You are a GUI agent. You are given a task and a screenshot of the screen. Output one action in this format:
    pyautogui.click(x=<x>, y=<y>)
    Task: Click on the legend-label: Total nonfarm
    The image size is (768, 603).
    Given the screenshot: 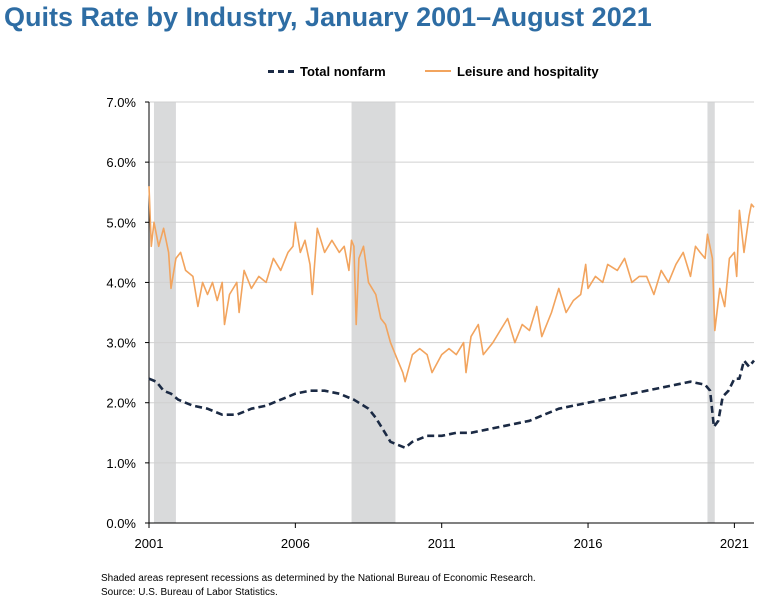 What is the action you would take?
    pyautogui.click(x=343, y=71)
    